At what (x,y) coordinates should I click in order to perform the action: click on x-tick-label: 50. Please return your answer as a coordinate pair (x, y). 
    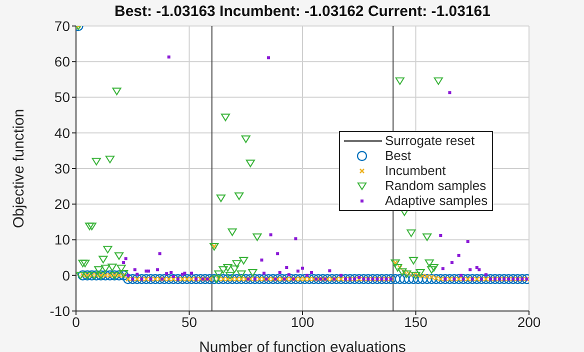
    Looking at the image, I should click on (189, 322).